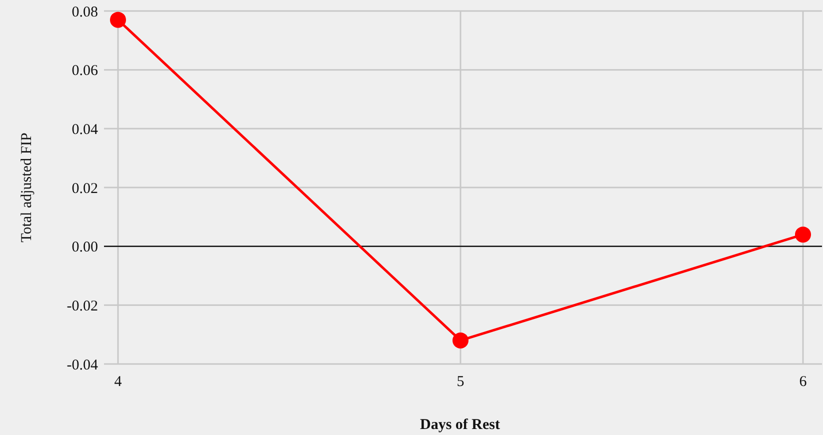 The image size is (823, 435). I want to click on y-axis-title: Total adjusted FIP, so click(27, 187).